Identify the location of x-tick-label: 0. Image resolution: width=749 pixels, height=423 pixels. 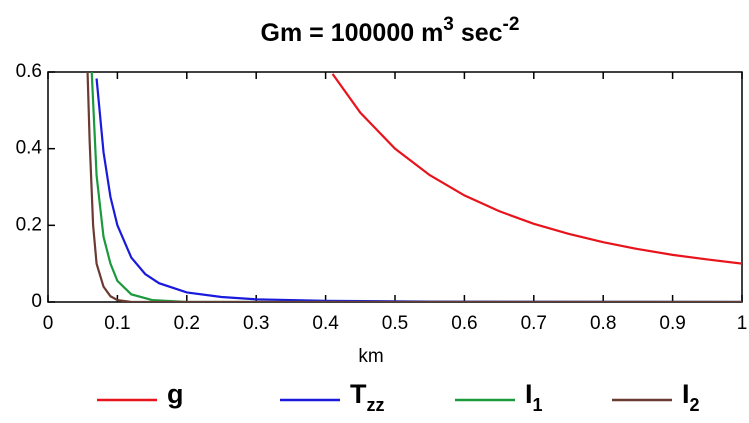
(48, 323).